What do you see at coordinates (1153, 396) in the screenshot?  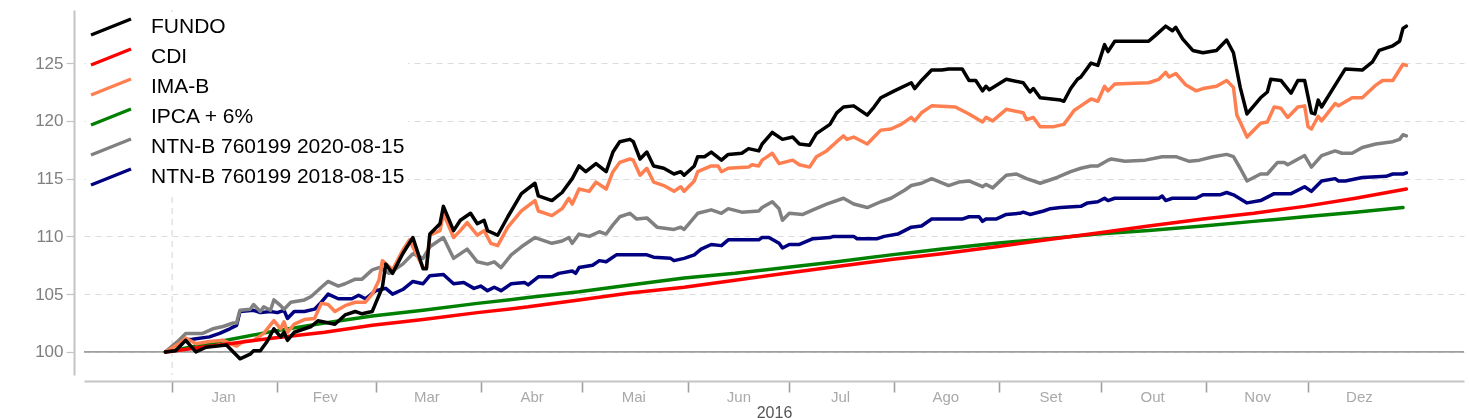 I see `x-tick-label: Out` at bounding box center [1153, 396].